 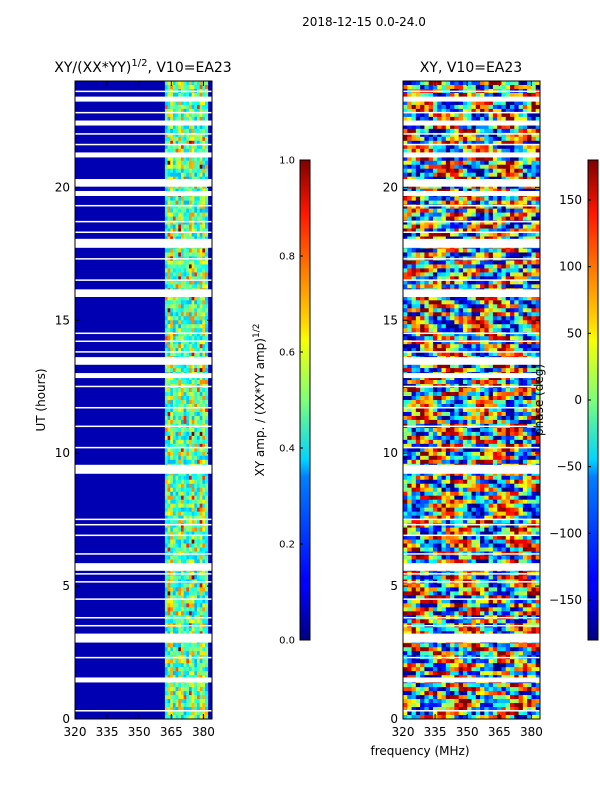 What do you see at coordinates (171, 732) in the screenshot?
I see `x-tick-label: 365` at bounding box center [171, 732].